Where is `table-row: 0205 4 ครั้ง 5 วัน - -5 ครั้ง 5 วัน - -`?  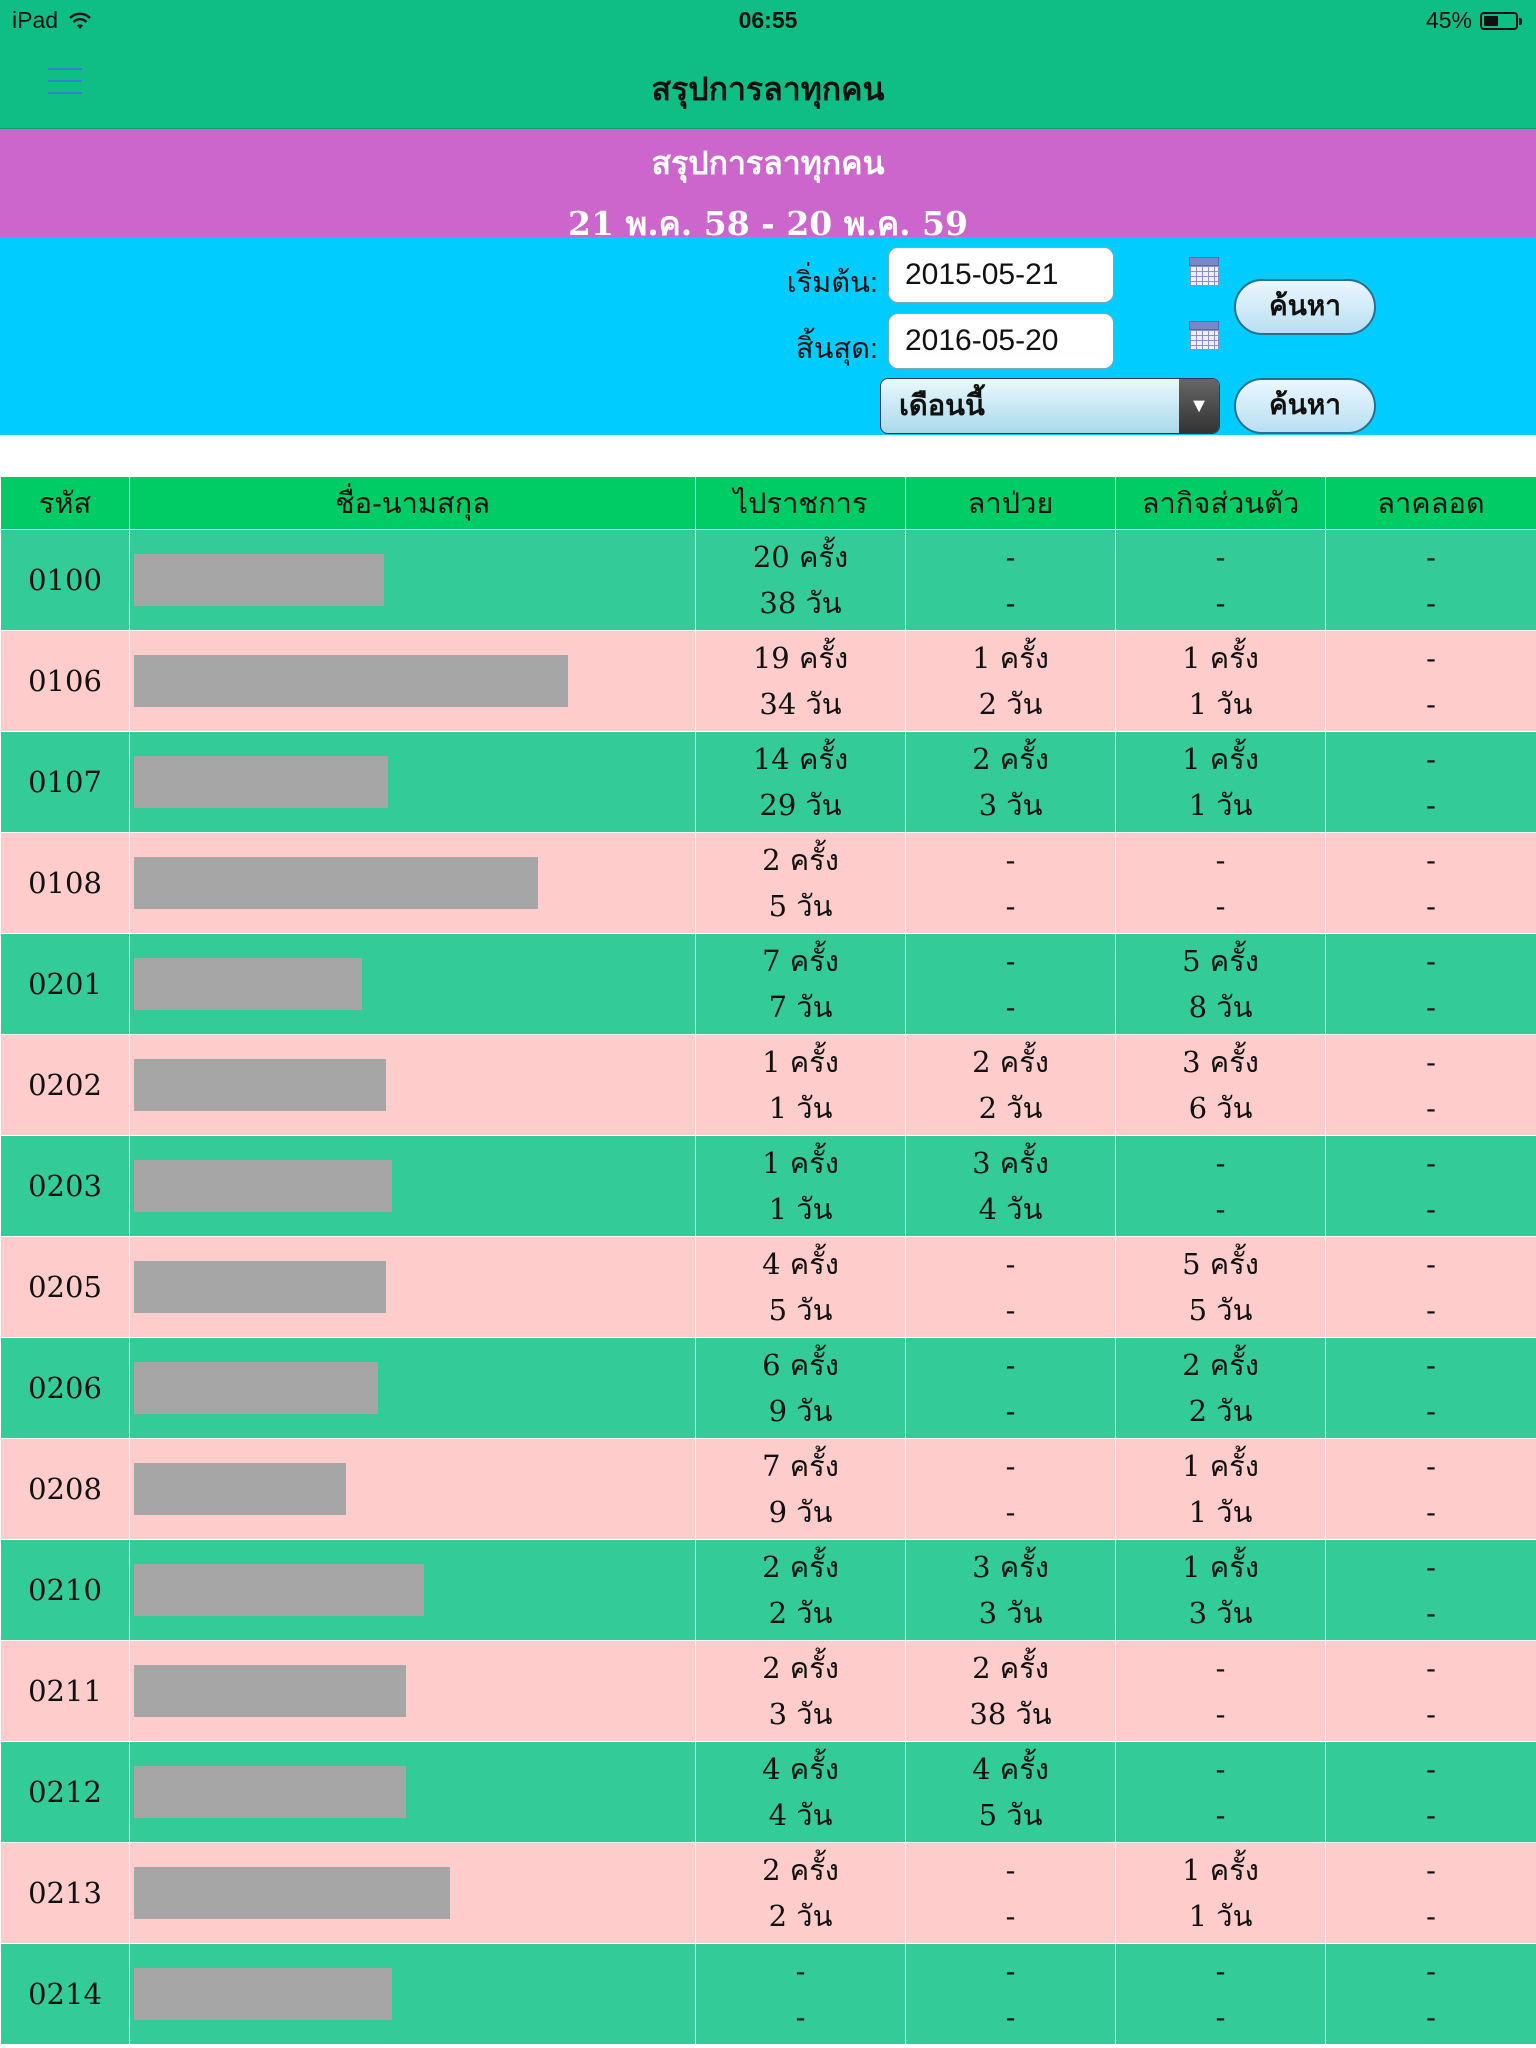
table-row: 0205 4 ครั้ง 5 วัน - -5 ครั้ง 5 วัน - - is located at coordinates (768, 1287).